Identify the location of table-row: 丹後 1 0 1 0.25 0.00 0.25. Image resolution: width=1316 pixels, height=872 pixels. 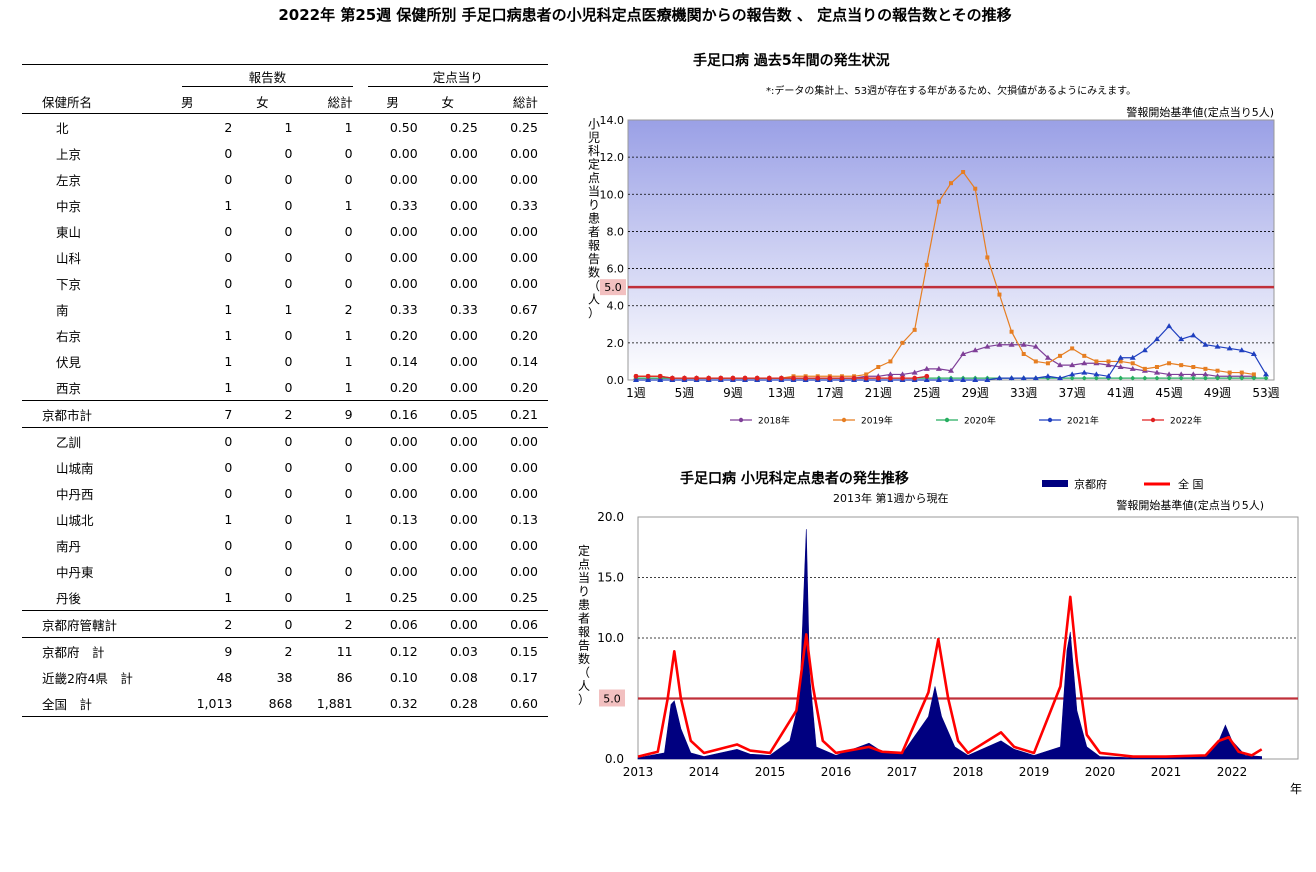
(285, 597).